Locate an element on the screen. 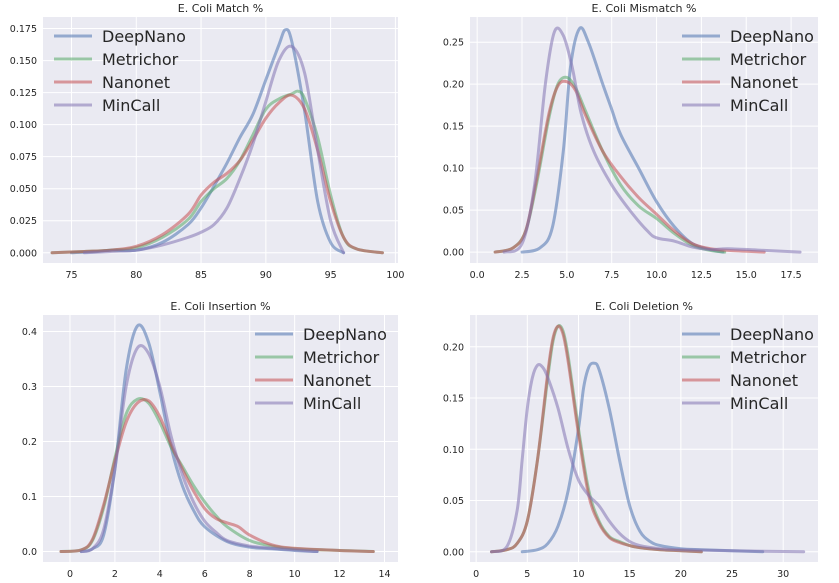  panel-3-y-tick-label: 0.4 is located at coordinates (29, 332).